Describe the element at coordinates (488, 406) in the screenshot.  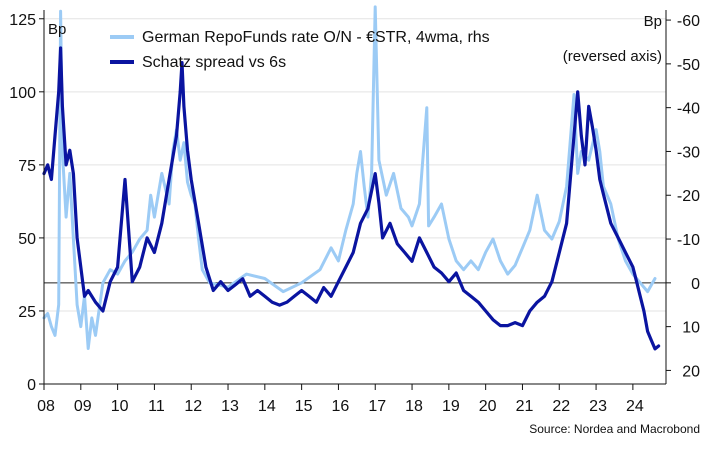
I see `x-tick-label: 20` at that location.